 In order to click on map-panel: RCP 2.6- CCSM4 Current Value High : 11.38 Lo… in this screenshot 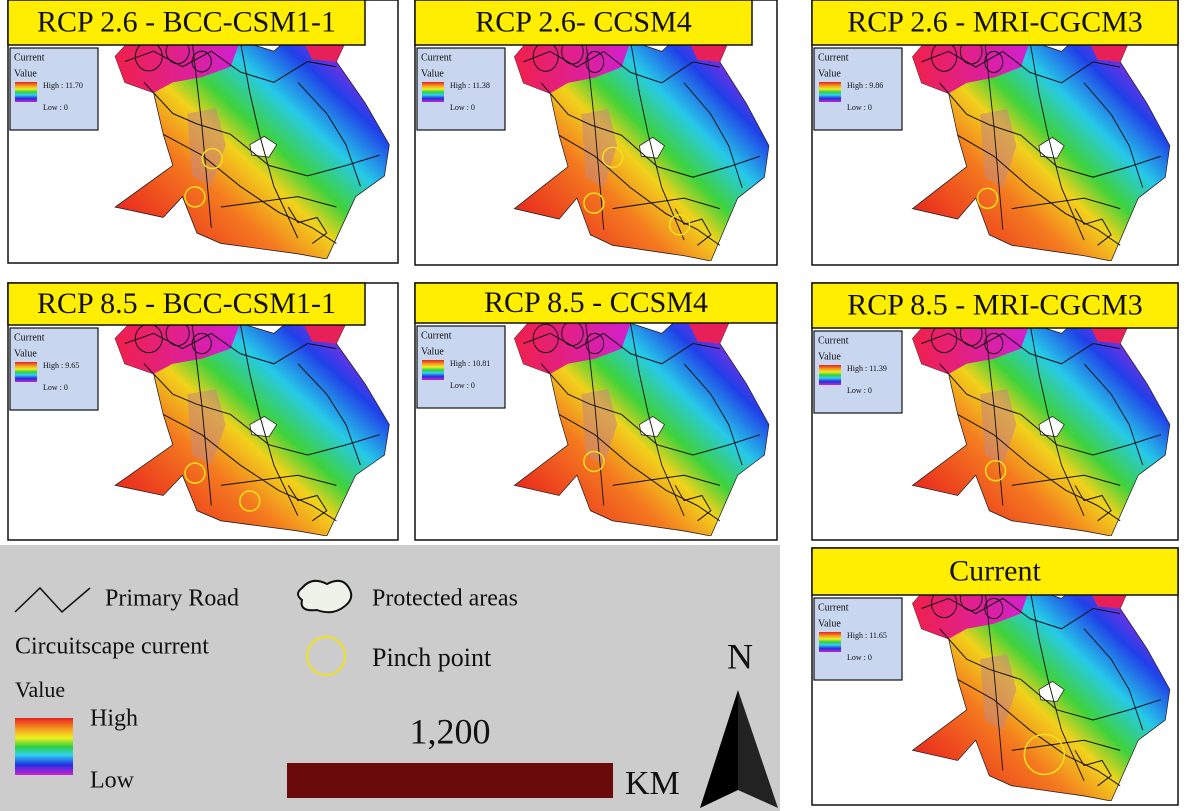, I will do `click(596, 133)`.